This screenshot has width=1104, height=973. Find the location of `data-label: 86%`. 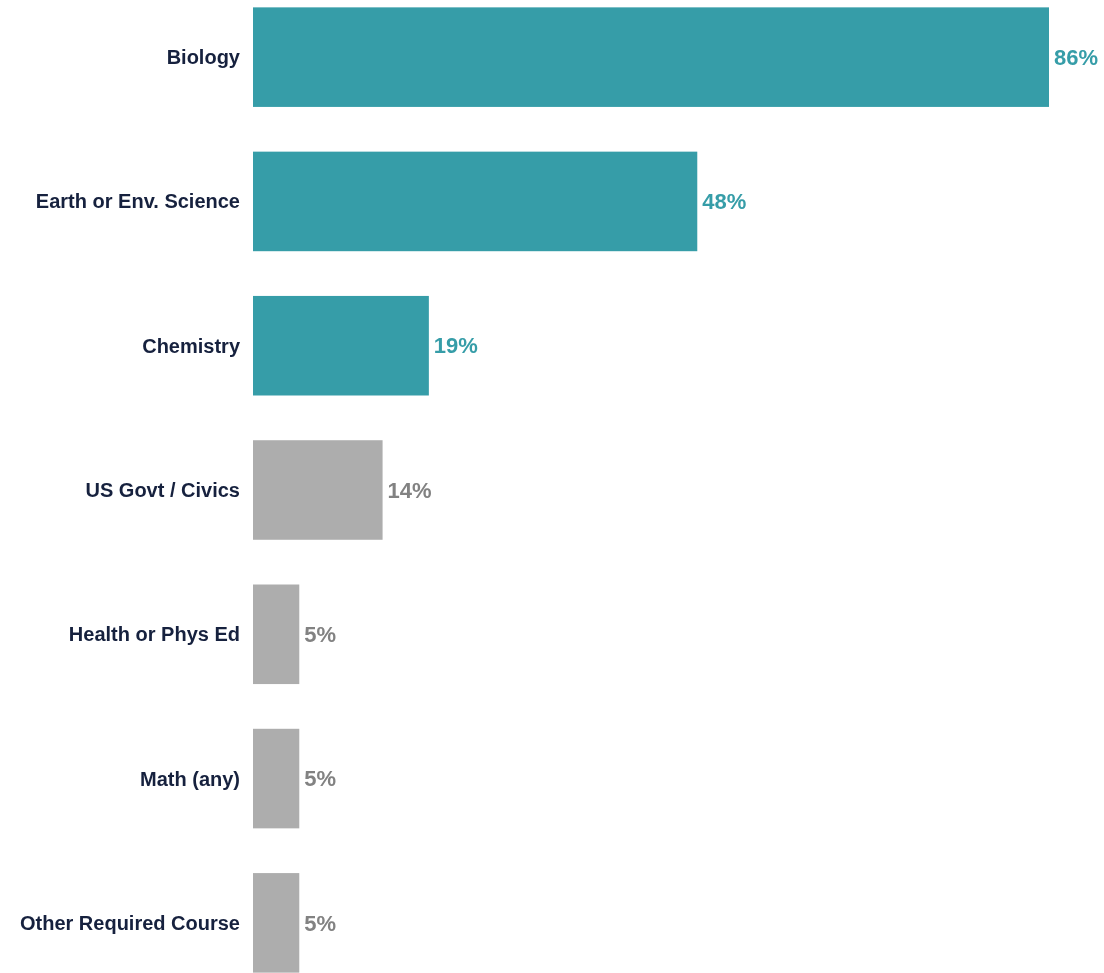

data-label: 86% is located at coordinates (1076, 57).